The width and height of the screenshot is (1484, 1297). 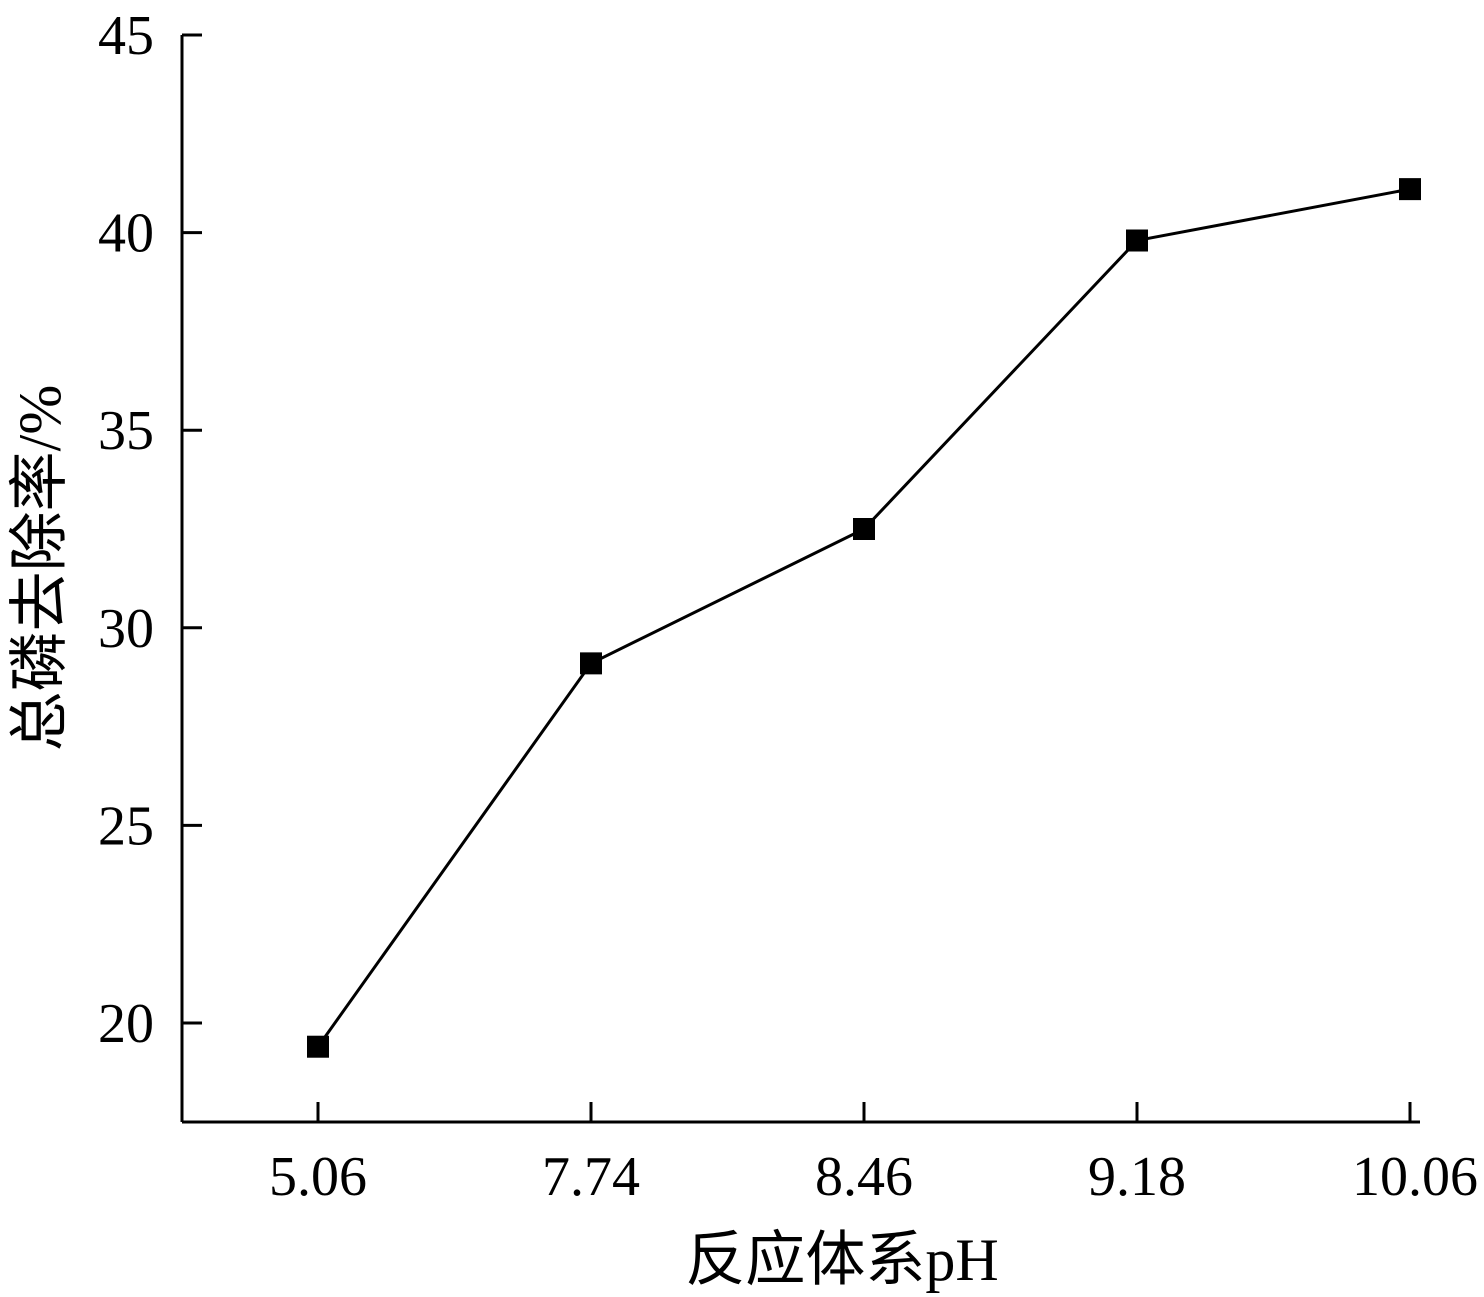 I want to click on y-tick-label: 35, so click(x=126, y=431).